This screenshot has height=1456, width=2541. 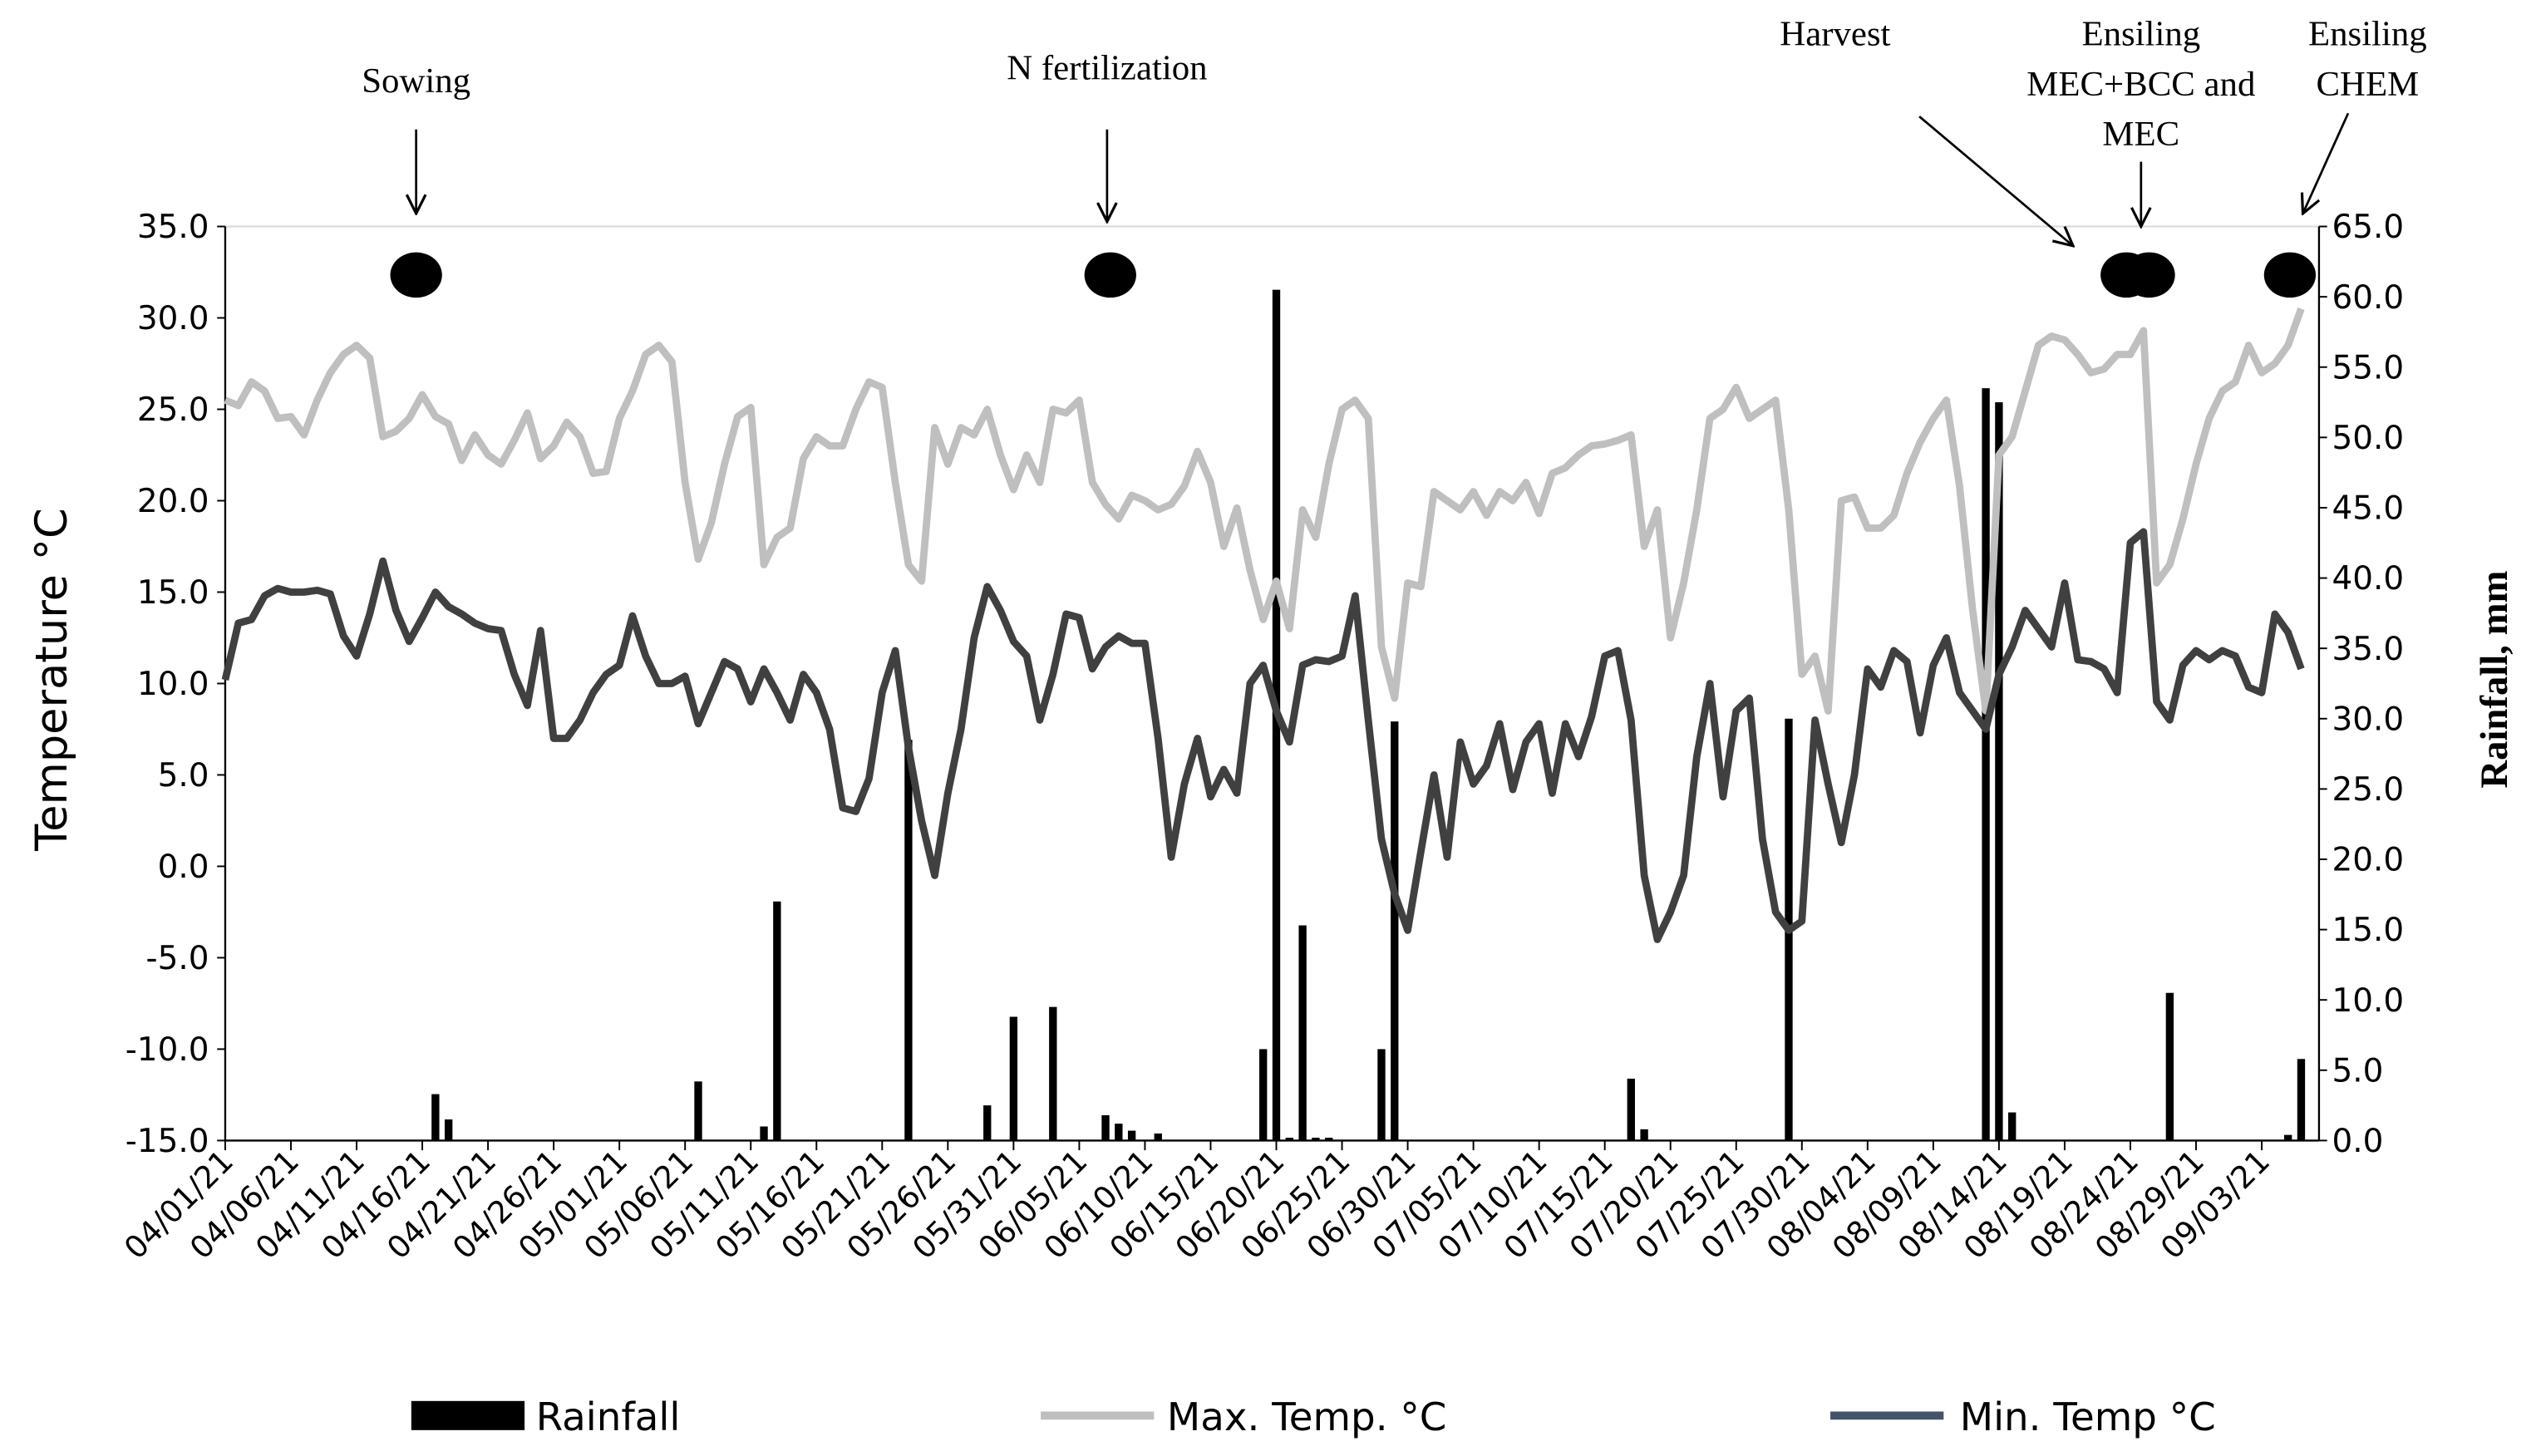 I want to click on y-tick-label: -15.0, so click(x=167, y=1141).